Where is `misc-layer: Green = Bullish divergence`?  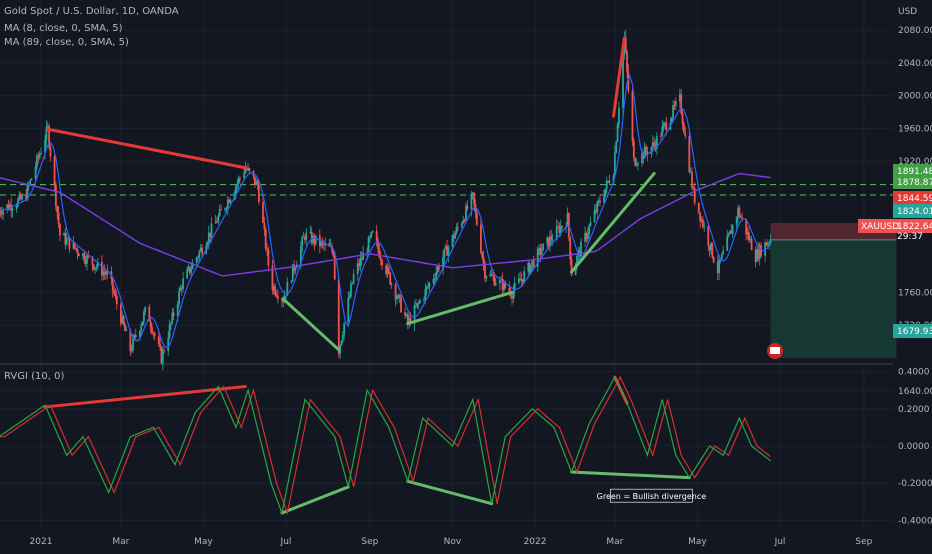 misc-layer: Green = Bullish divergence is located at coordinates (690, 423).